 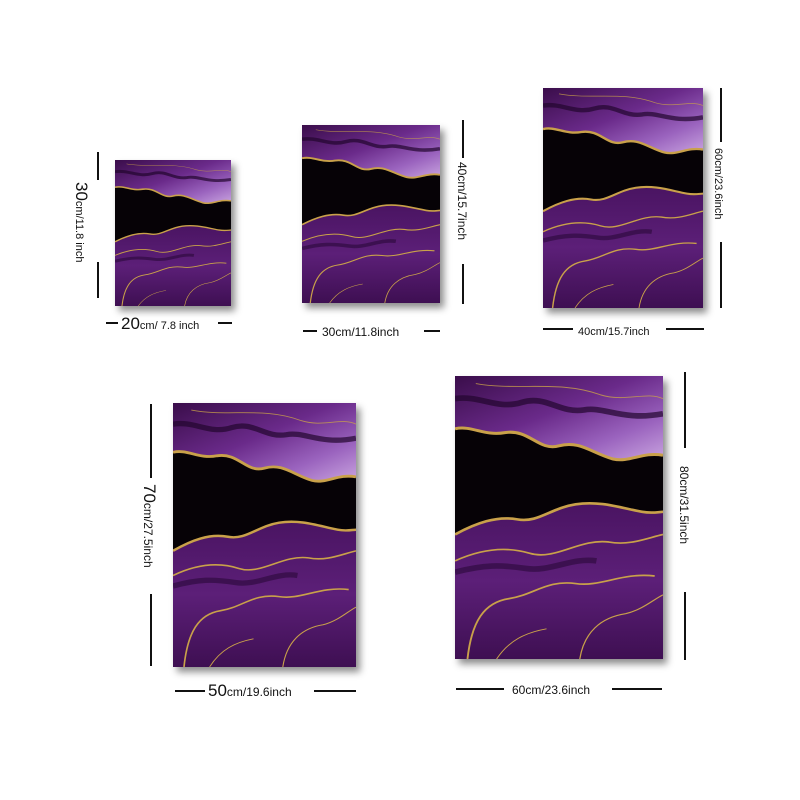 I want to click on canvas-print-20x30, so click(x=173, y=233).